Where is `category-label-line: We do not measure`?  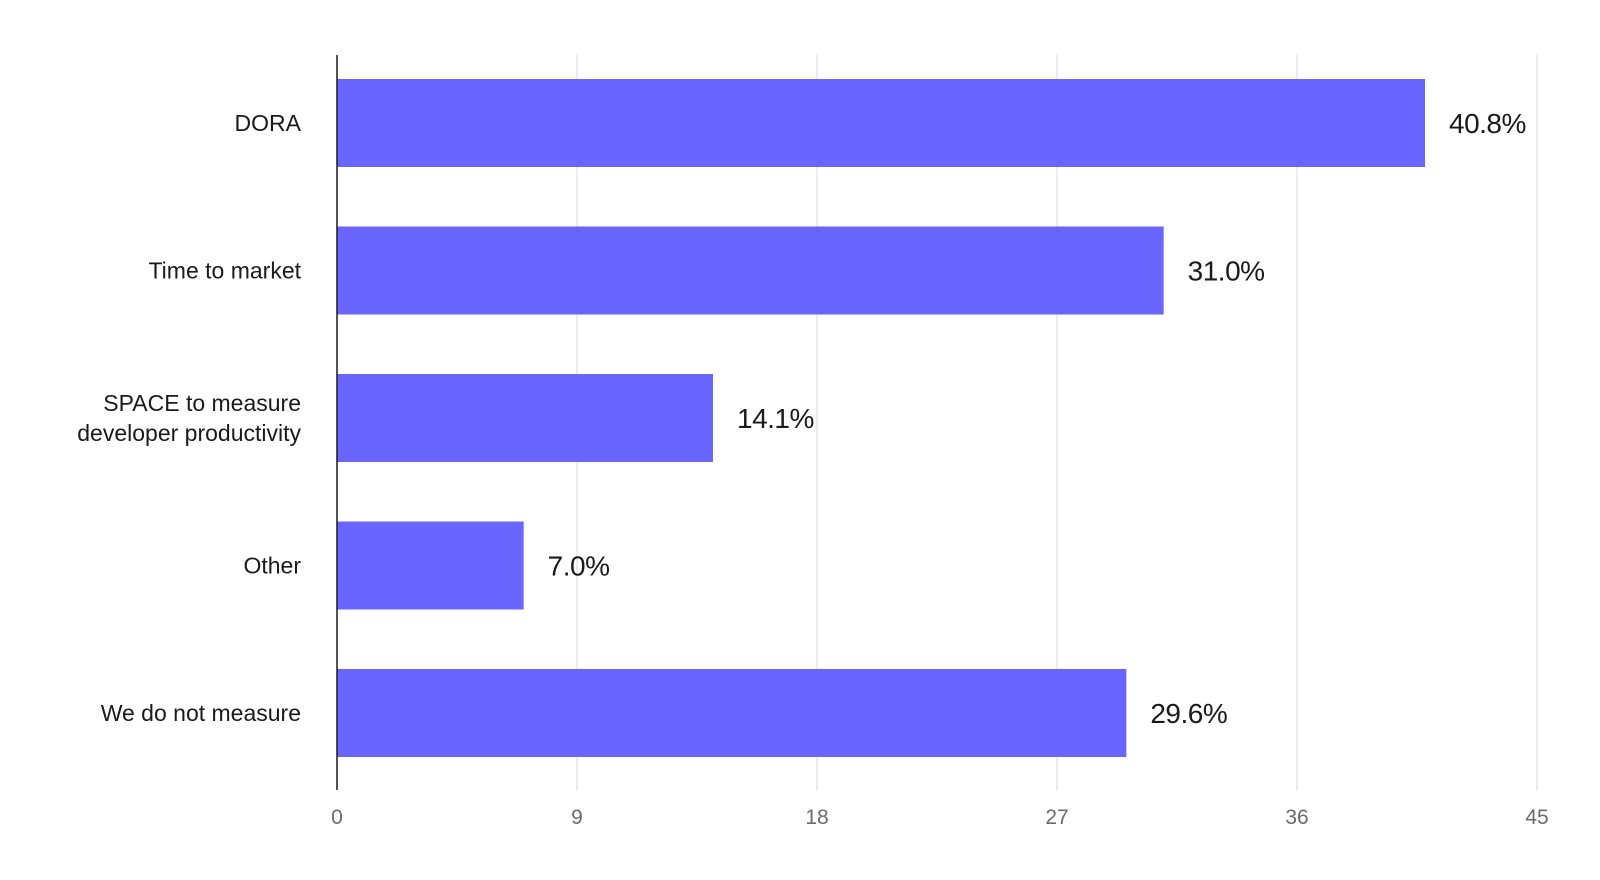 category-label-line: We do not measure is located at coordinates (201, 713).